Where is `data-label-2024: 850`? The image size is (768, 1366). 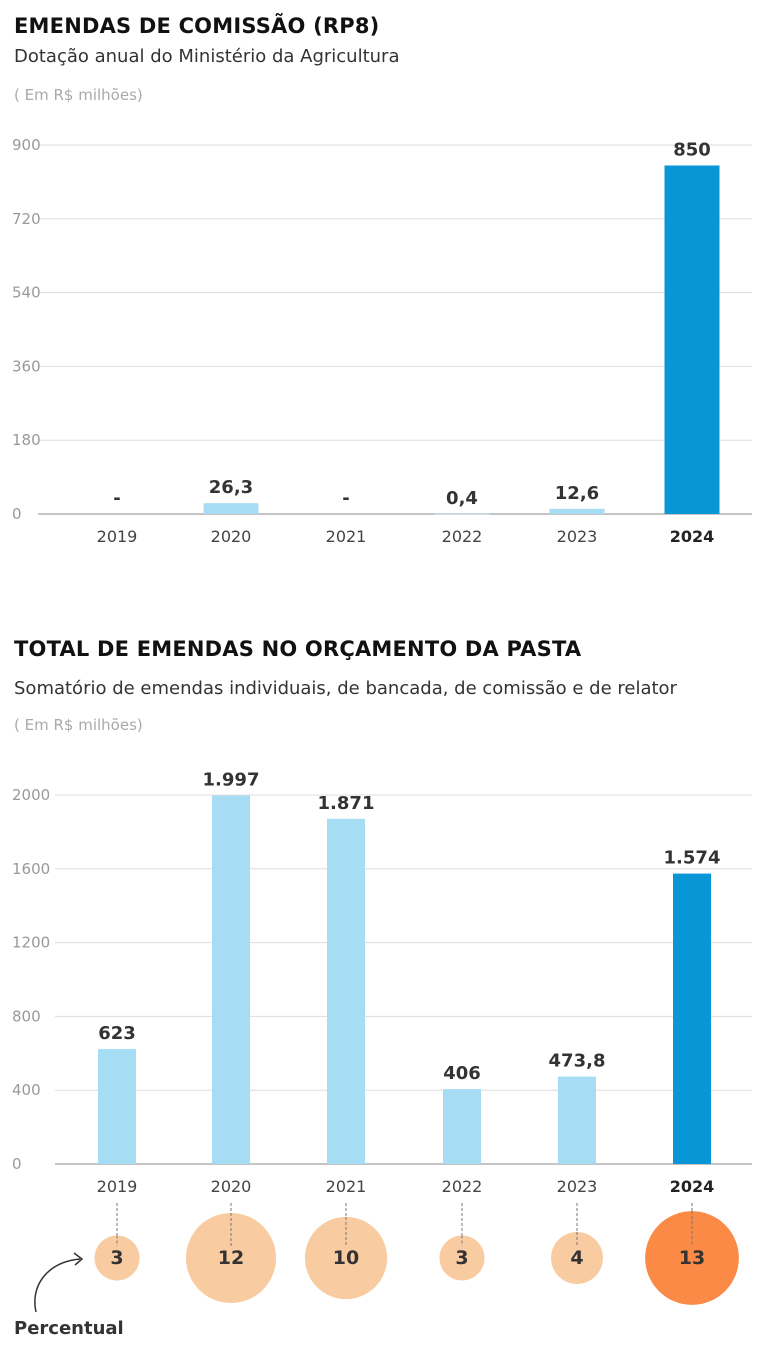
data-label-2024: 850 is located at coordinates (692, 150).